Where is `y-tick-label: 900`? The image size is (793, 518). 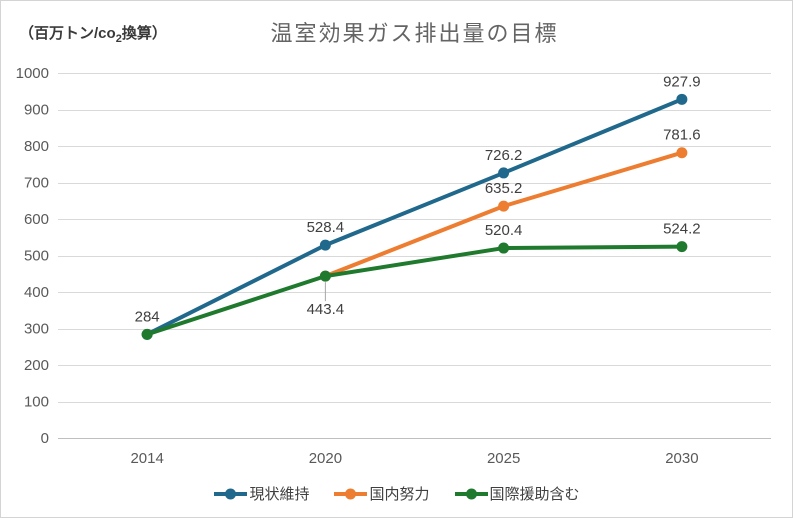
y-tick-label: 900 is located at coordinates (36, 110).